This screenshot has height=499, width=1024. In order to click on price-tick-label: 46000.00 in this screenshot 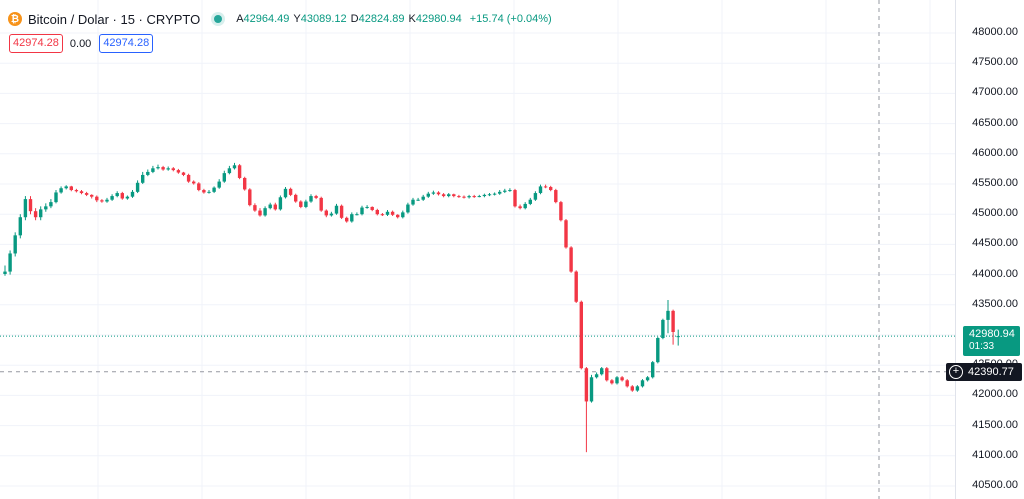, I will do `click(995, 152)`.